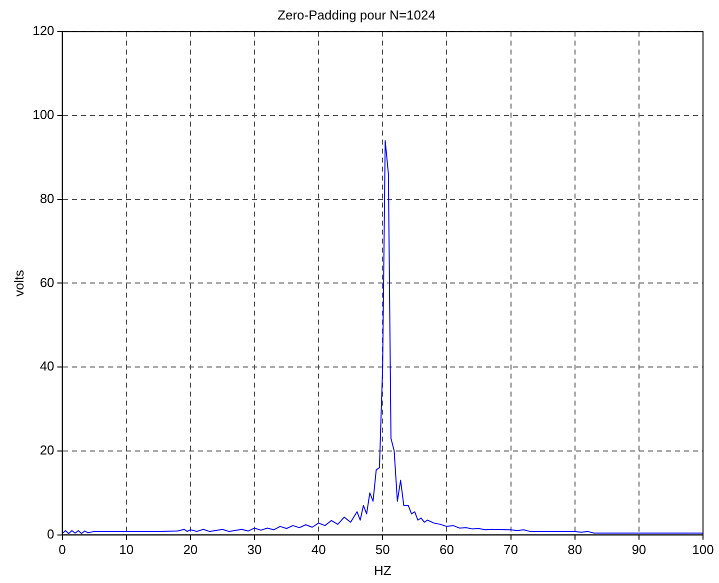  What do you see at coordinates (47, 282) in the screenshot?
I see `y-tick-label: 60` at bounding box center [47, 282].